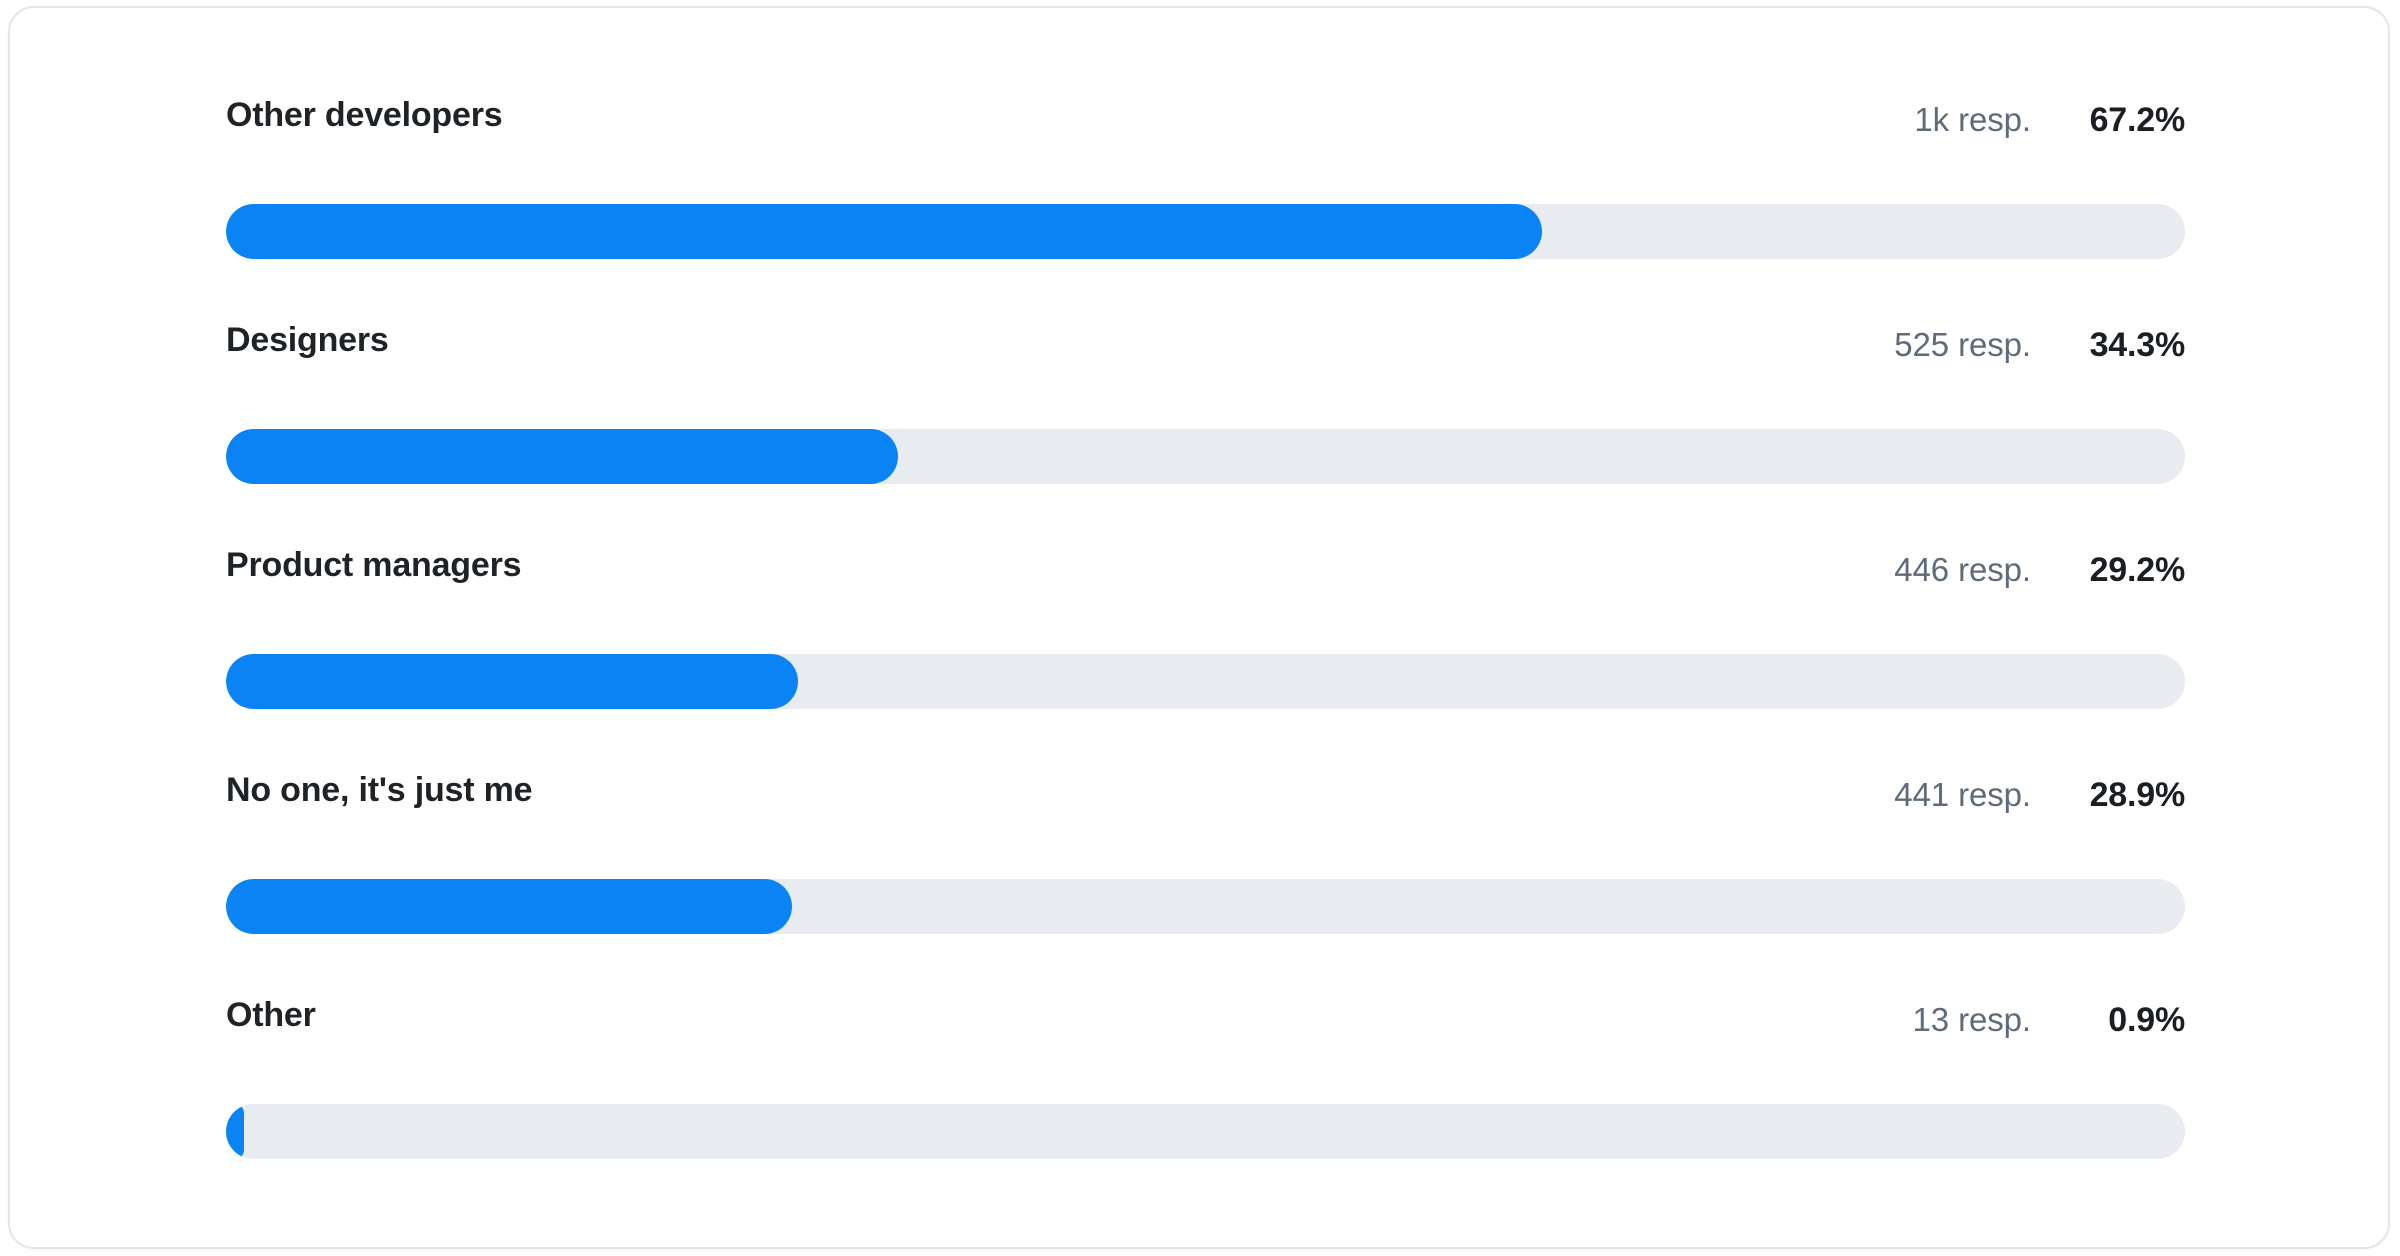 The image size is (2400, 1256). What do you see at coordinates (2137, 345) in the screenshot?
I see `percentage-value: 34.3%` at bounding box center [2137, 345].